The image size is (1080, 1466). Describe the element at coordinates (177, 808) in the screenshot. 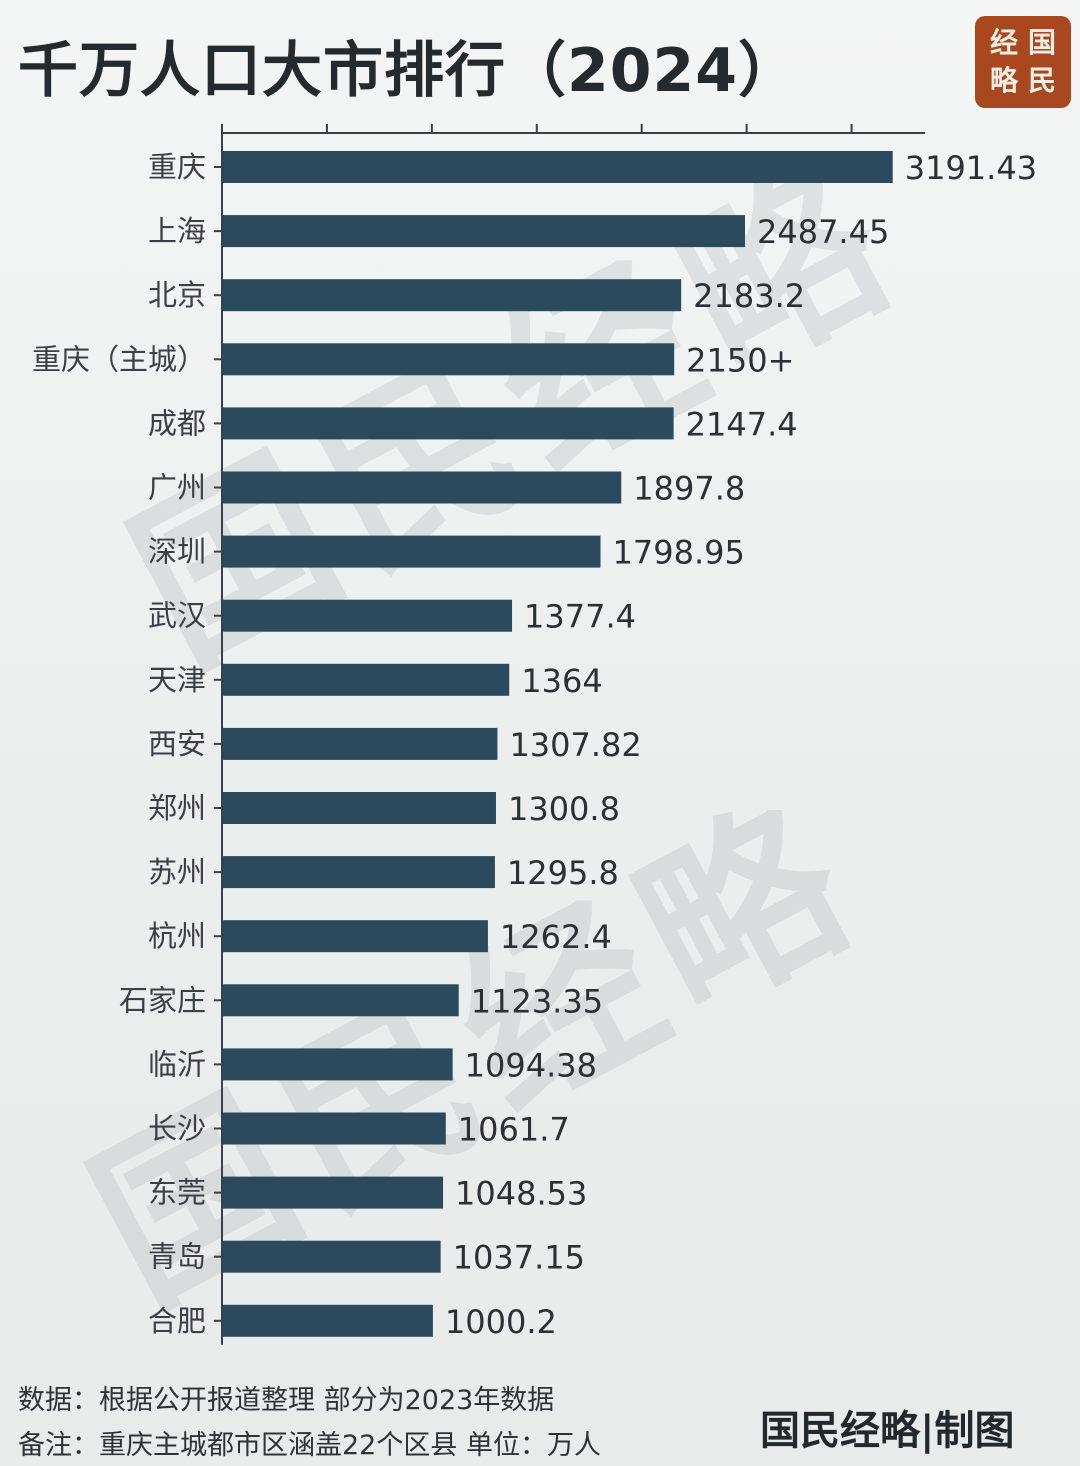

I see `category-label: 郑州` at that location.